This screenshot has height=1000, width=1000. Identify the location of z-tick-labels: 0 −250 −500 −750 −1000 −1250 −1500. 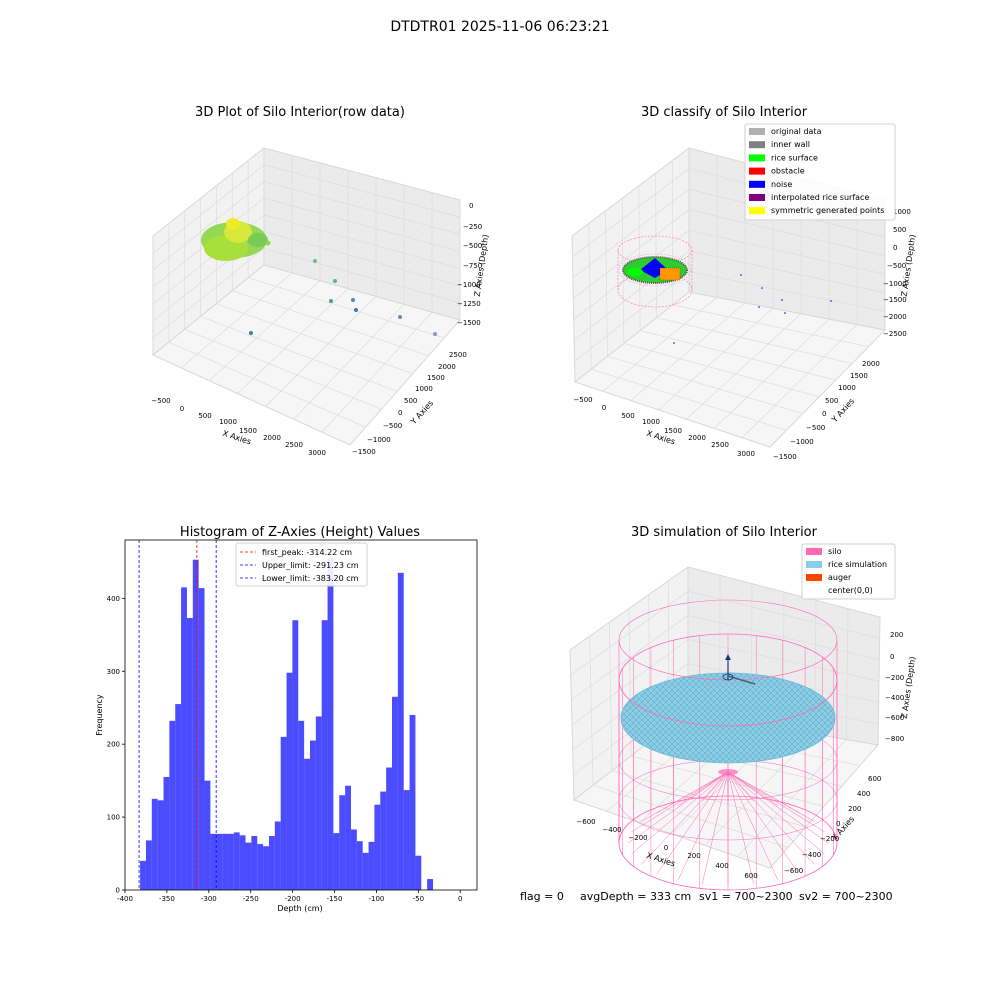
(469, 264).